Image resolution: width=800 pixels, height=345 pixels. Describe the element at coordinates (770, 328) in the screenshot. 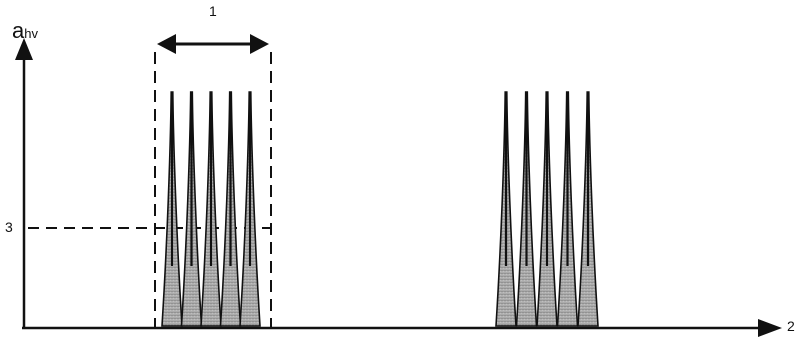

I see `x-axis-arrowhead` at that location.